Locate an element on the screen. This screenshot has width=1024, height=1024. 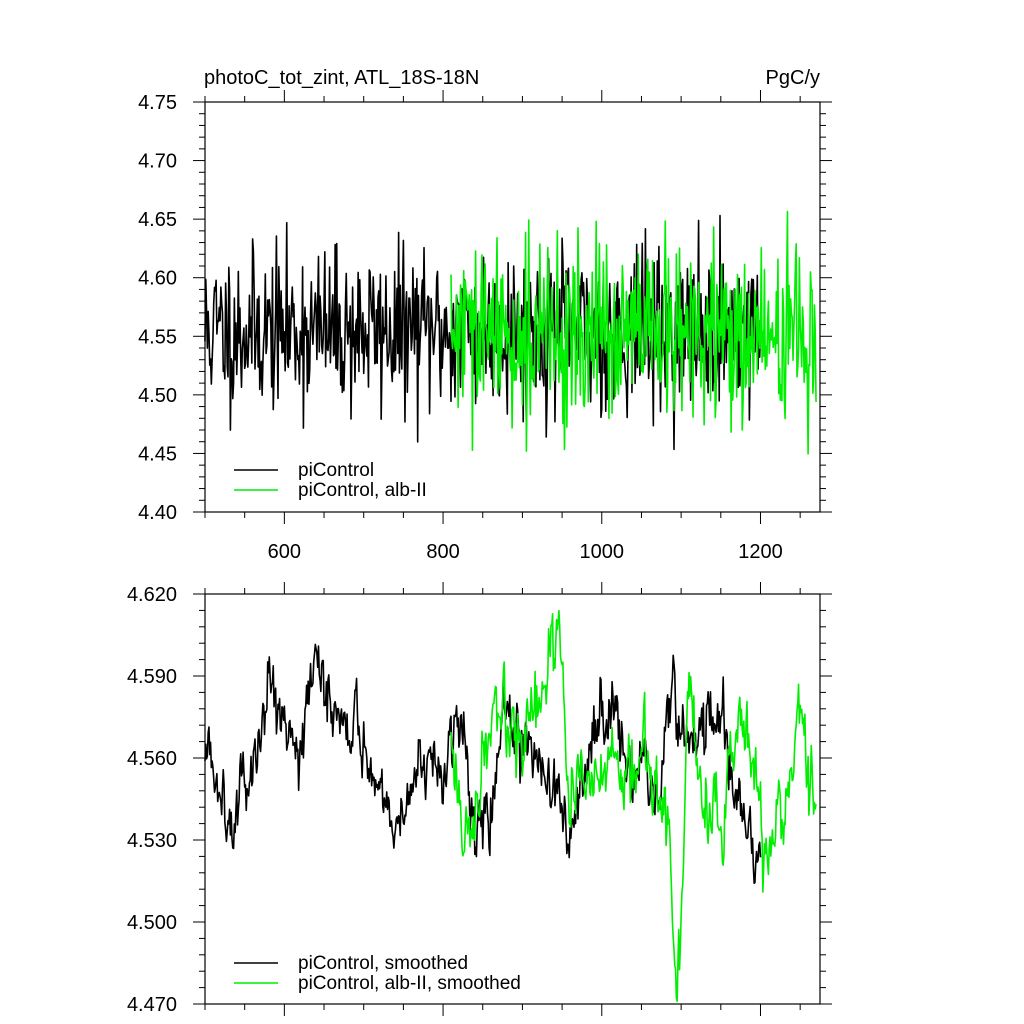
x-tick-label: 800 is located at coordinates (442, 552).